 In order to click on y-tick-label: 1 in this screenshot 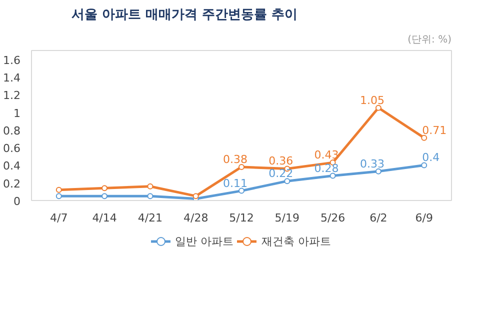, I will do `click(17, 113)`.